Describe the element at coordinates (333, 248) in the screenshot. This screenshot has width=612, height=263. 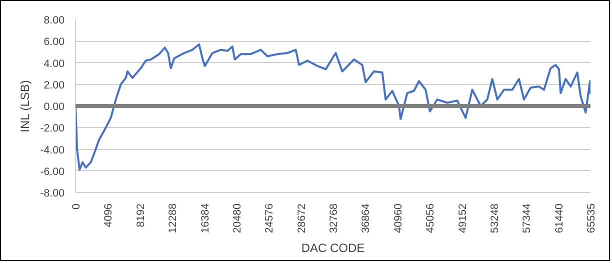
I see `x-axis-title: DAC CODE` at that location.